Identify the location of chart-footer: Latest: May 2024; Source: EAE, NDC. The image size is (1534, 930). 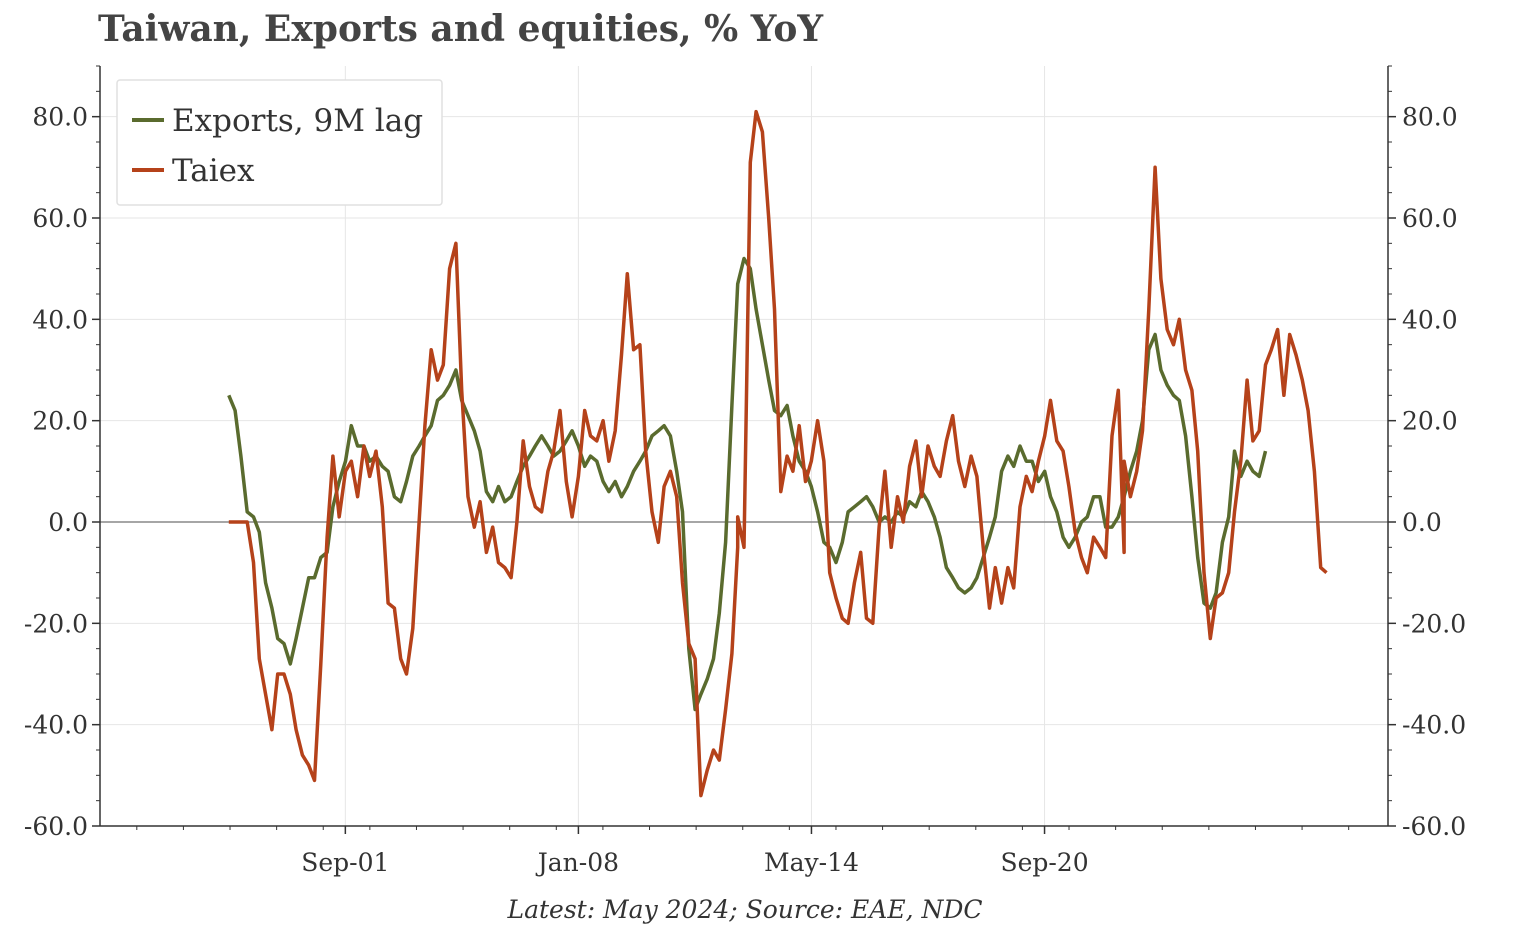
(745, 909).